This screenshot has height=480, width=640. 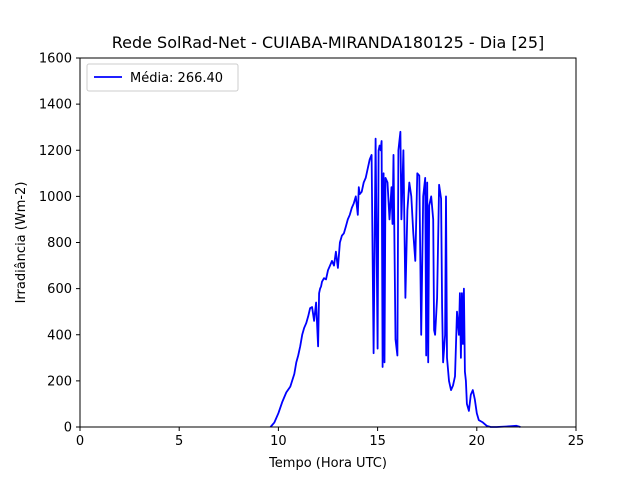 What do you see at coordinates (59, 381) in the screenshot?
I see `y-tick-label: 200` at bounding box center [59, 381].